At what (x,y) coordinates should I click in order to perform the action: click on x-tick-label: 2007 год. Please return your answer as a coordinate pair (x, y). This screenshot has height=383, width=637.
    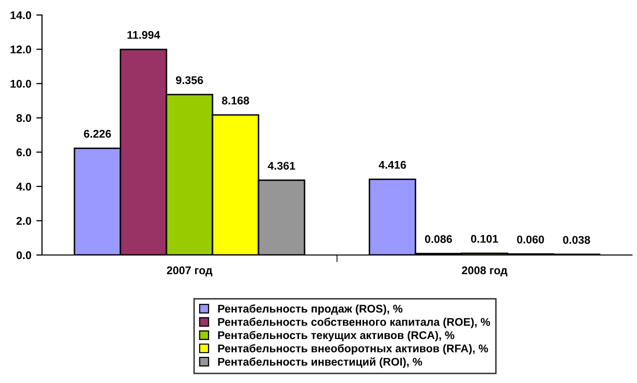
    Looking at the image, I should click on (189, 271).